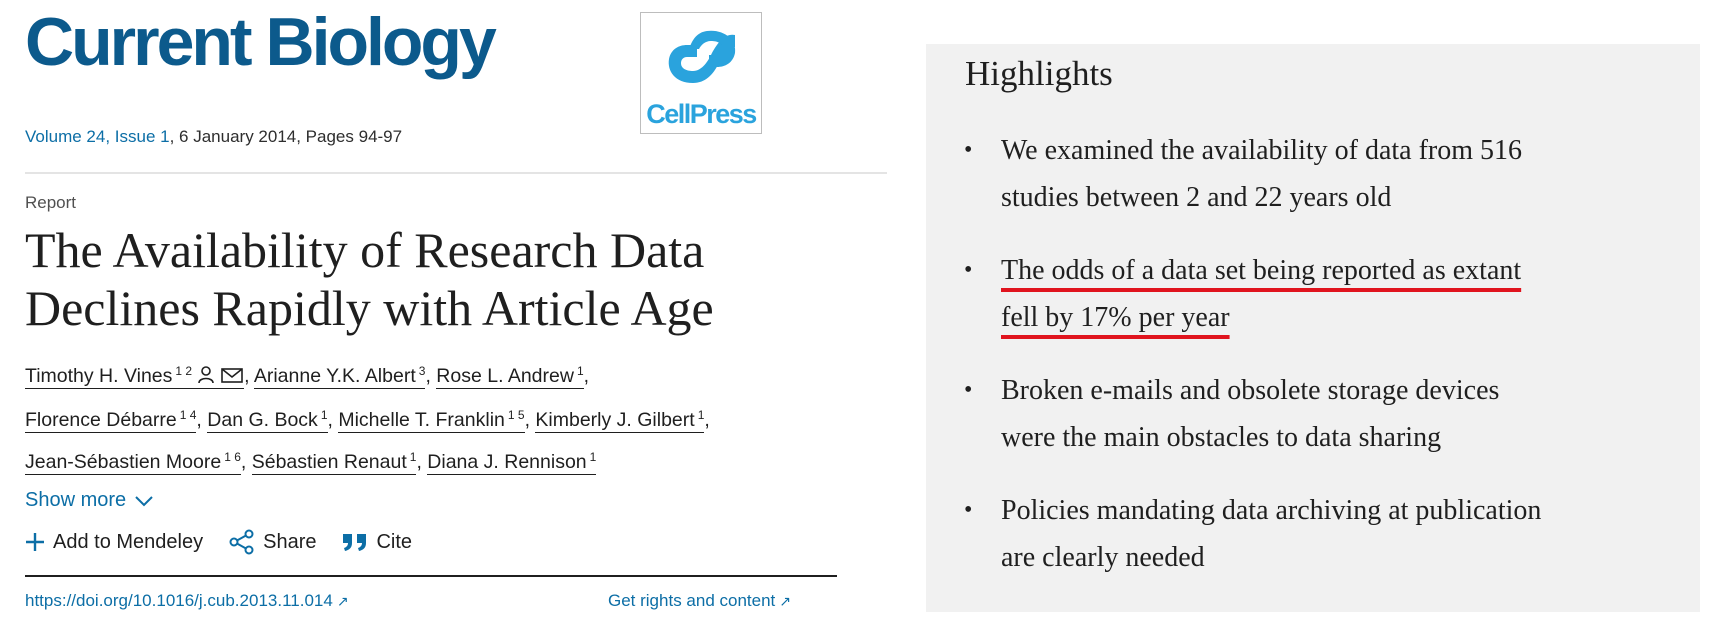 The height and width of the screenshot is (622, 1709). Describe the element at coordinates (701, 114) in the screenshot. I see `cellpress-wordmark: CellPress` at that location.